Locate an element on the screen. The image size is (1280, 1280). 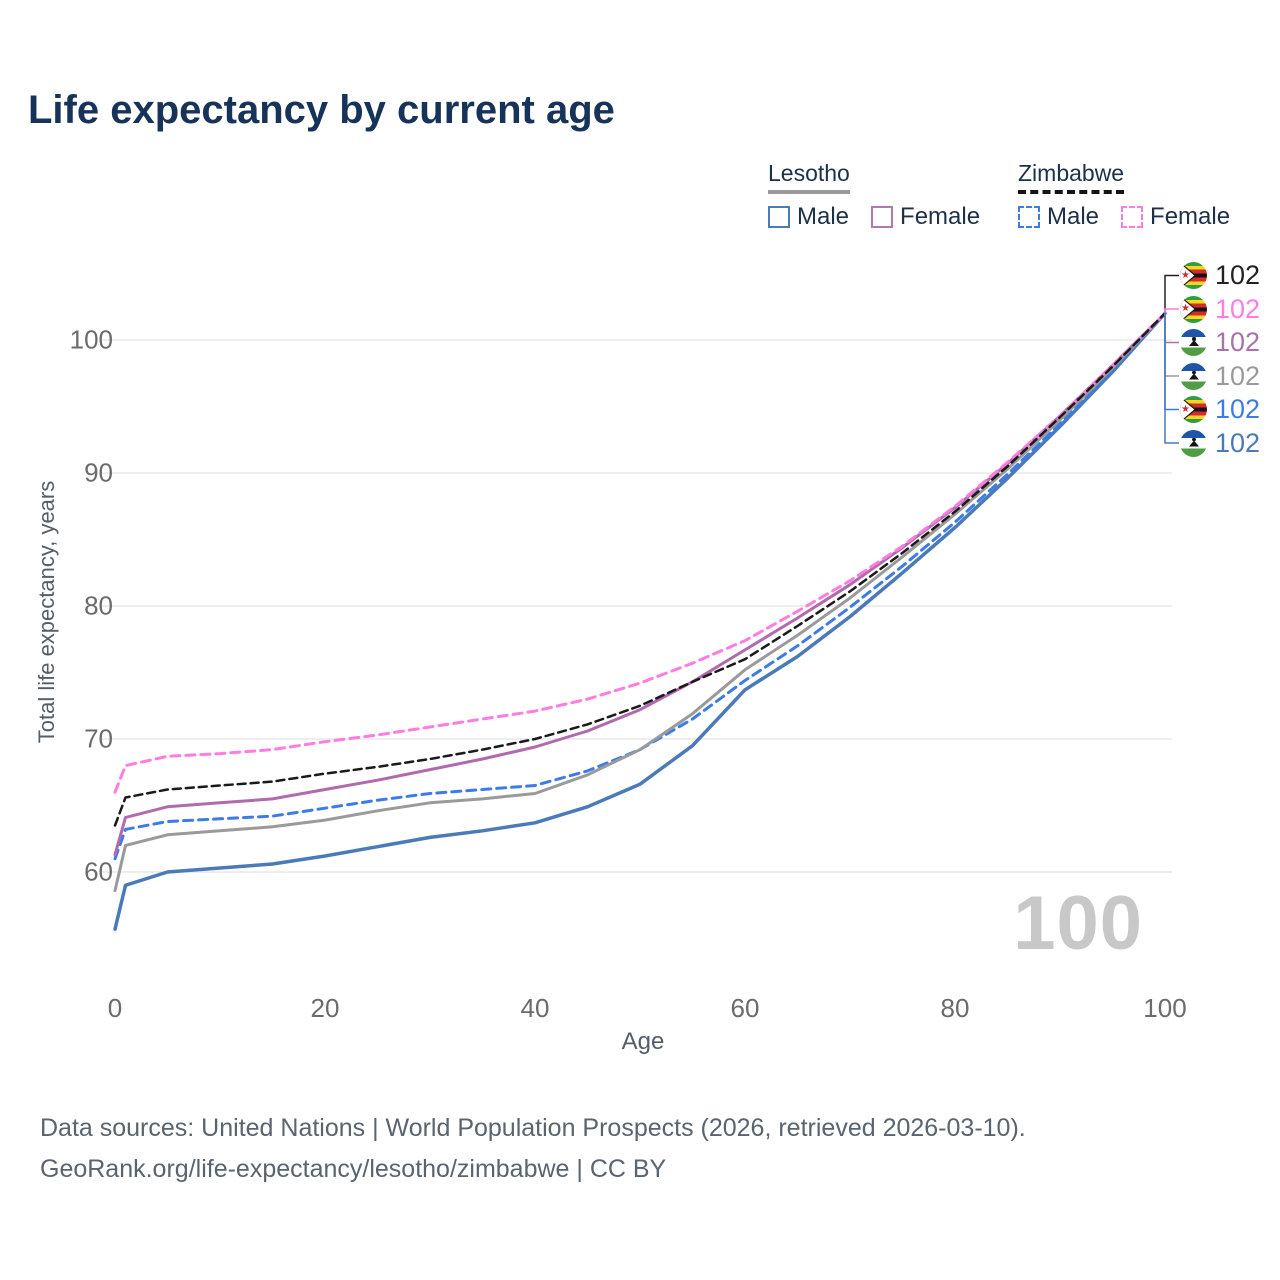
legend-item-lesotho-male: Male is located at coordinates (808, 217).